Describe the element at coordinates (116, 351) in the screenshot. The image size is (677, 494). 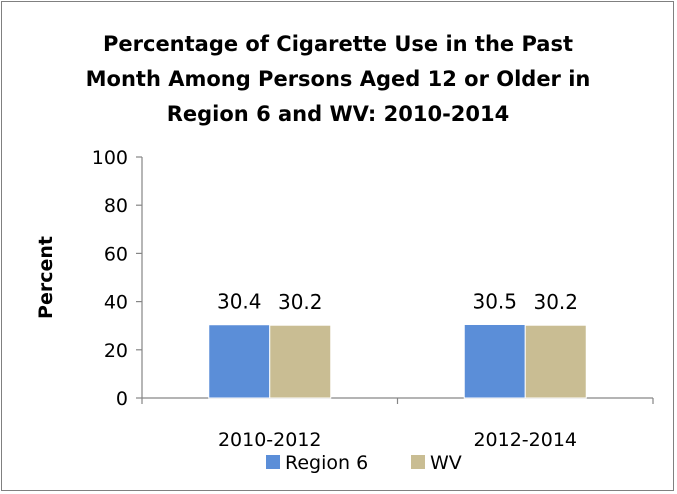
I see `y-tick-label: 20` at that location.